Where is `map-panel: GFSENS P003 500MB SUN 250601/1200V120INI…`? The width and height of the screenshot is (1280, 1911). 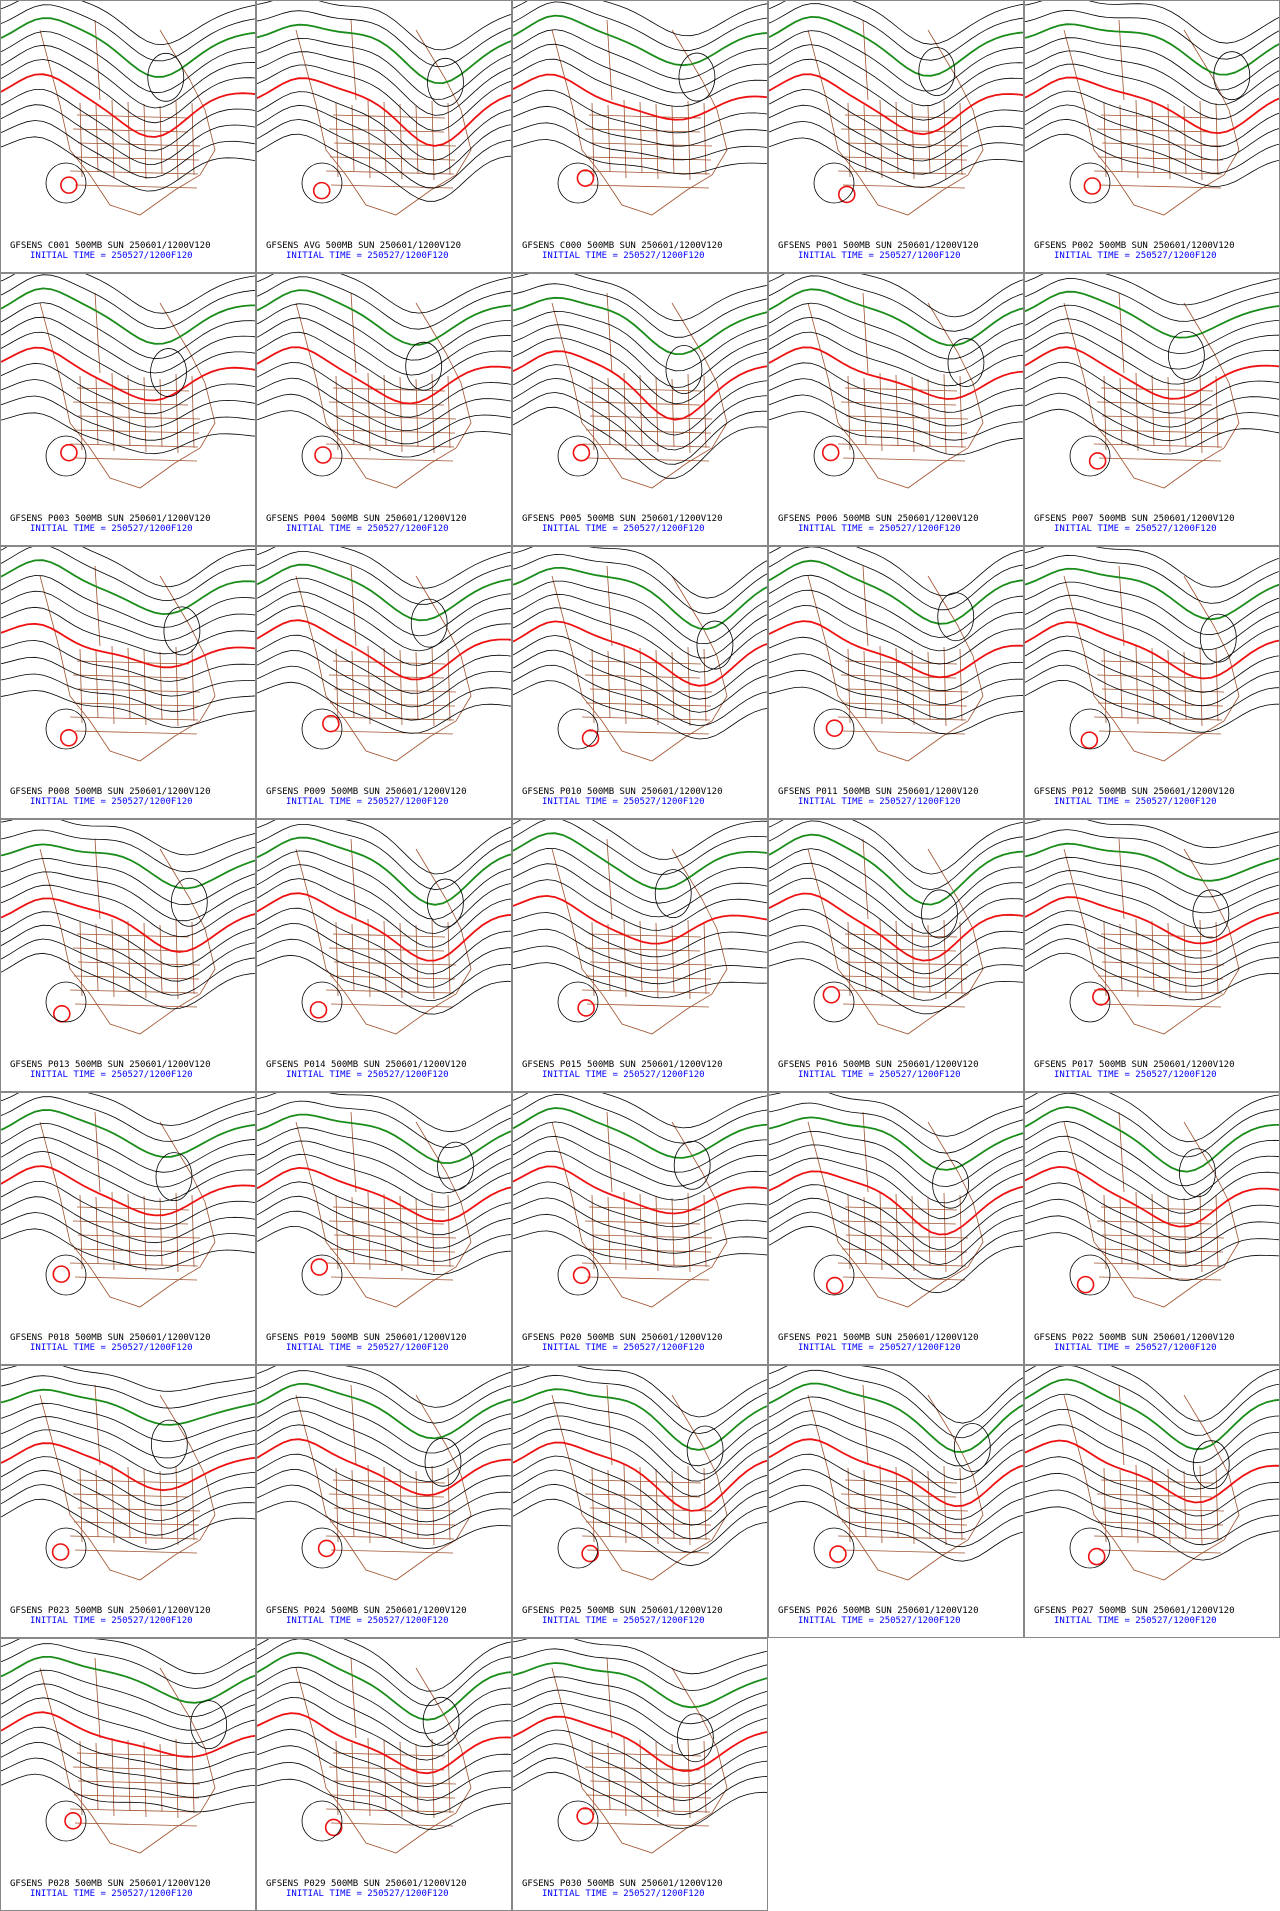
map-panel: GFSENS P003 500MB SUN 250601/1200V120INI… is located at coordinates (128, 409).